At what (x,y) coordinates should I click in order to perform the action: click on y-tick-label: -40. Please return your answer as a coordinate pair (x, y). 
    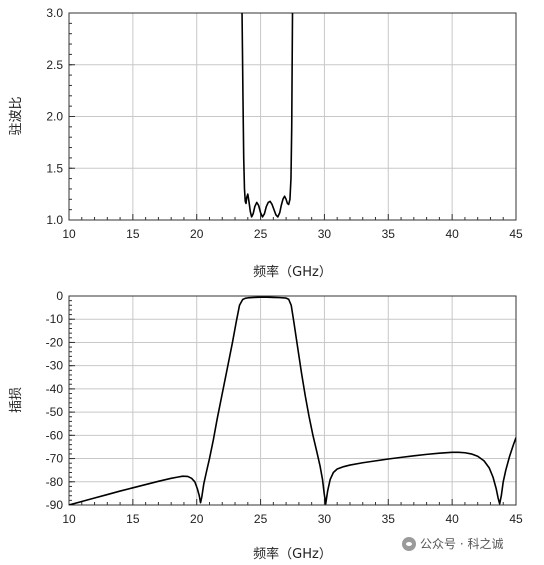
    Looking at the image, I should click on (55, 389).